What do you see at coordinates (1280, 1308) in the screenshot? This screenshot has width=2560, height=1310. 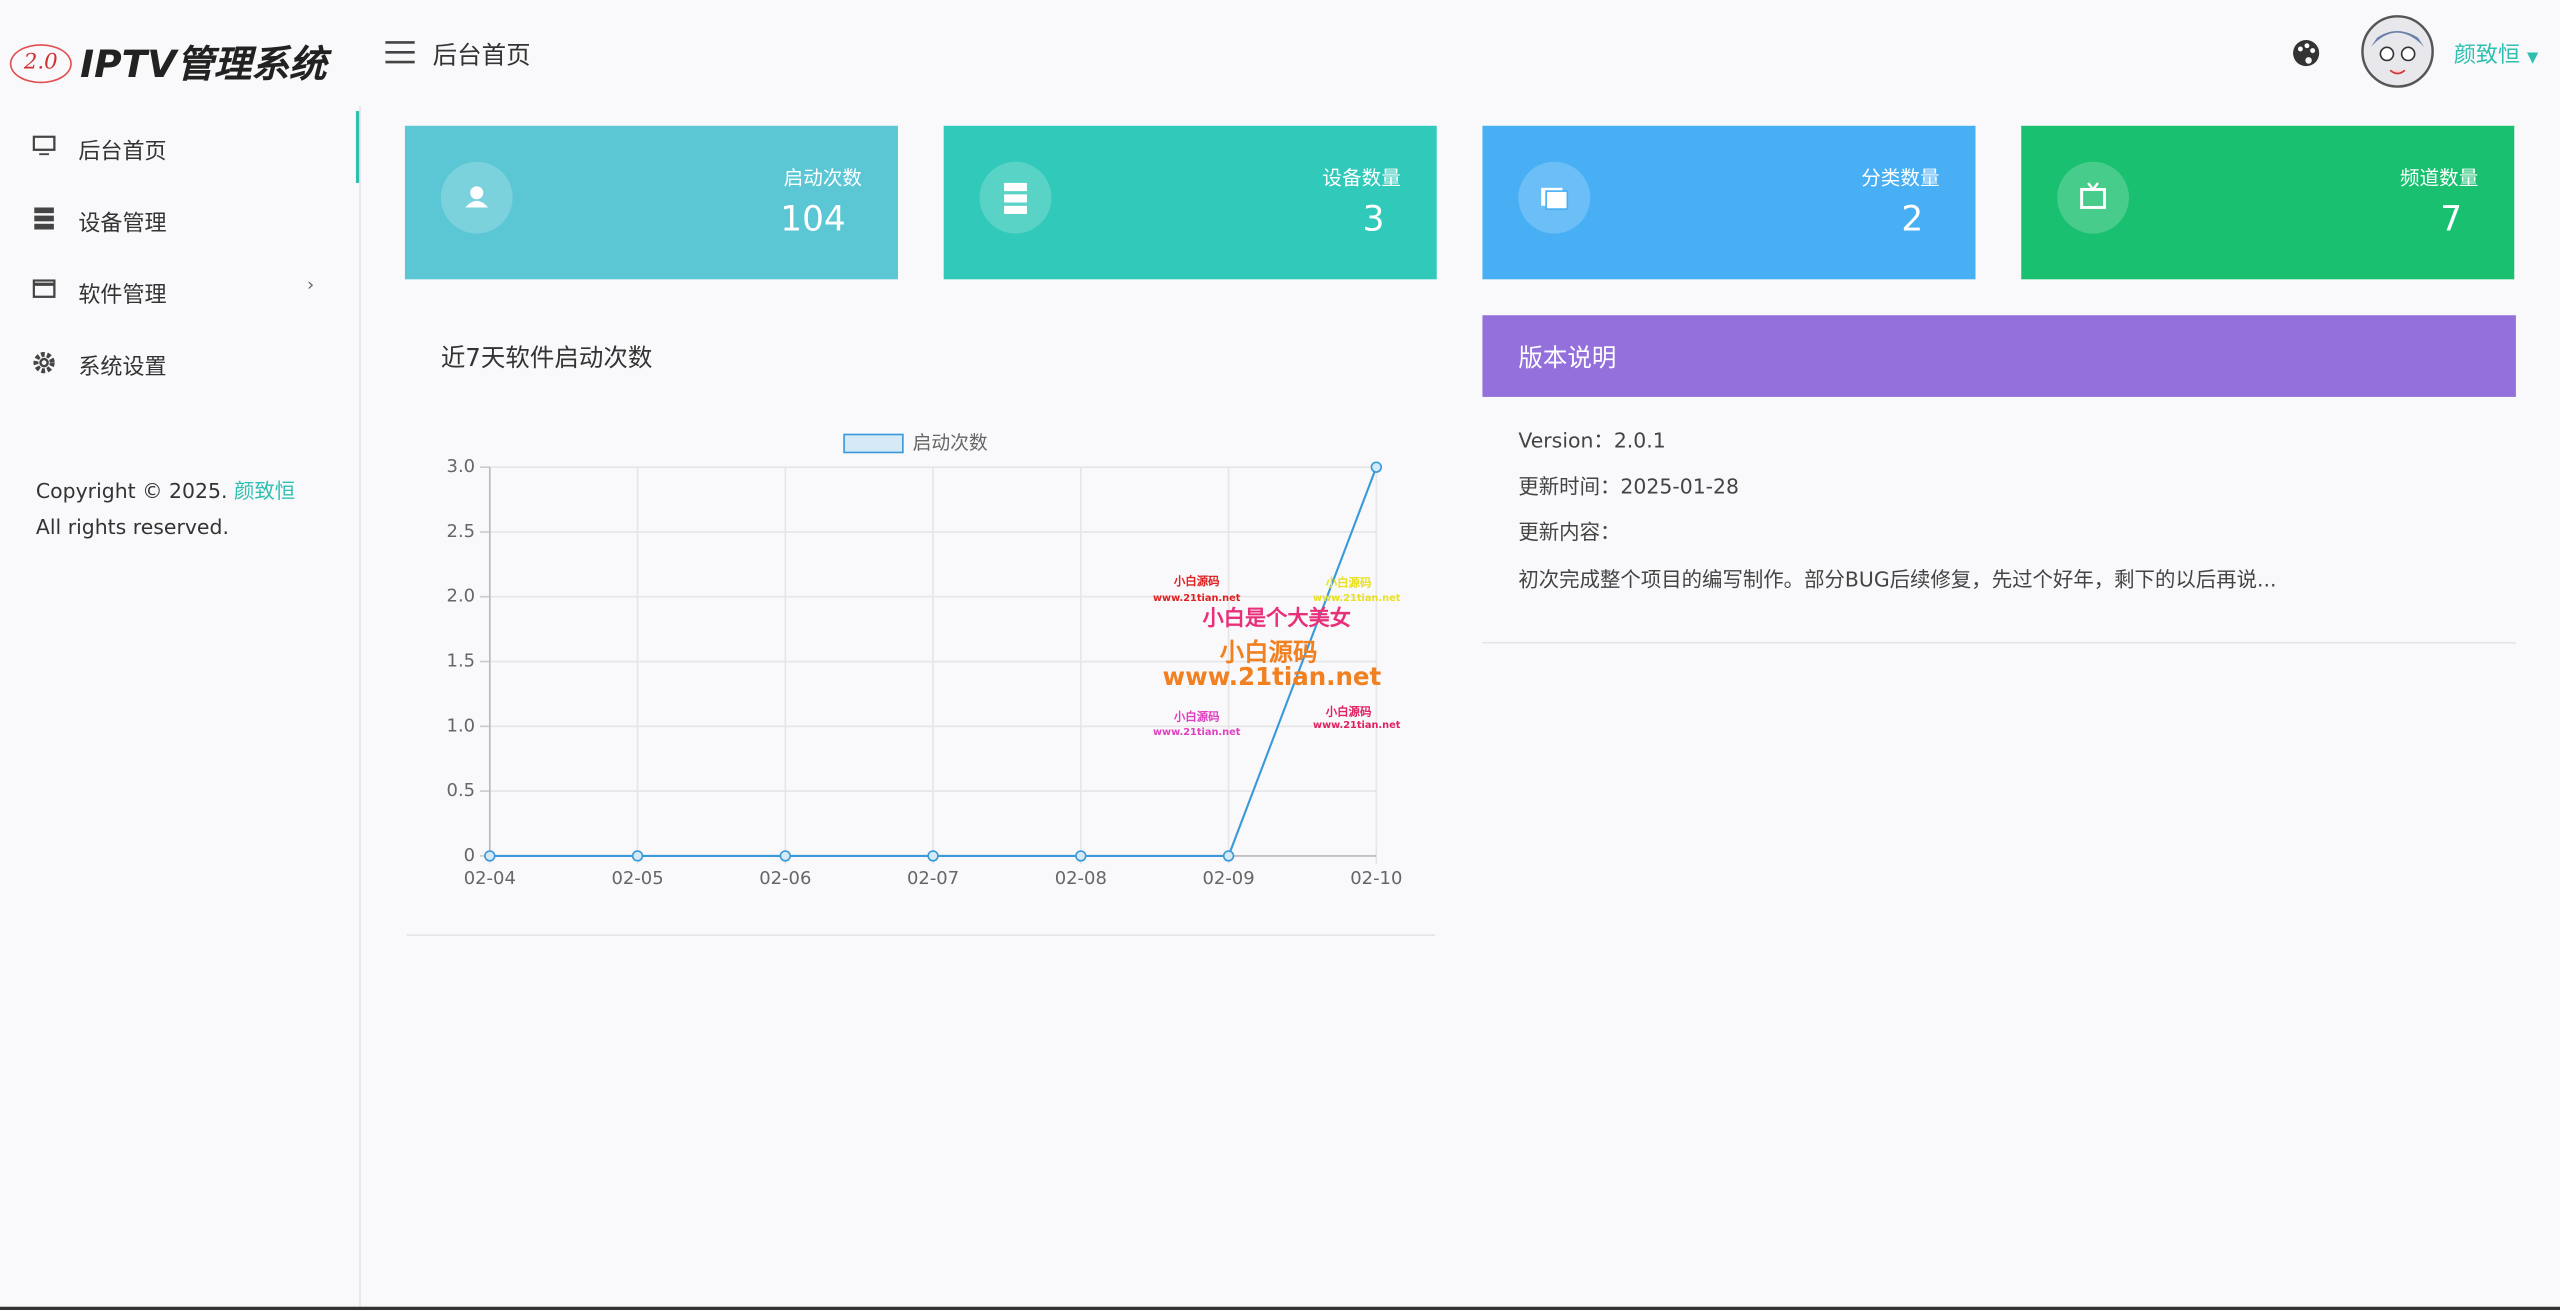 I see `bottom-edge` at bounding box center [1280, 1308].